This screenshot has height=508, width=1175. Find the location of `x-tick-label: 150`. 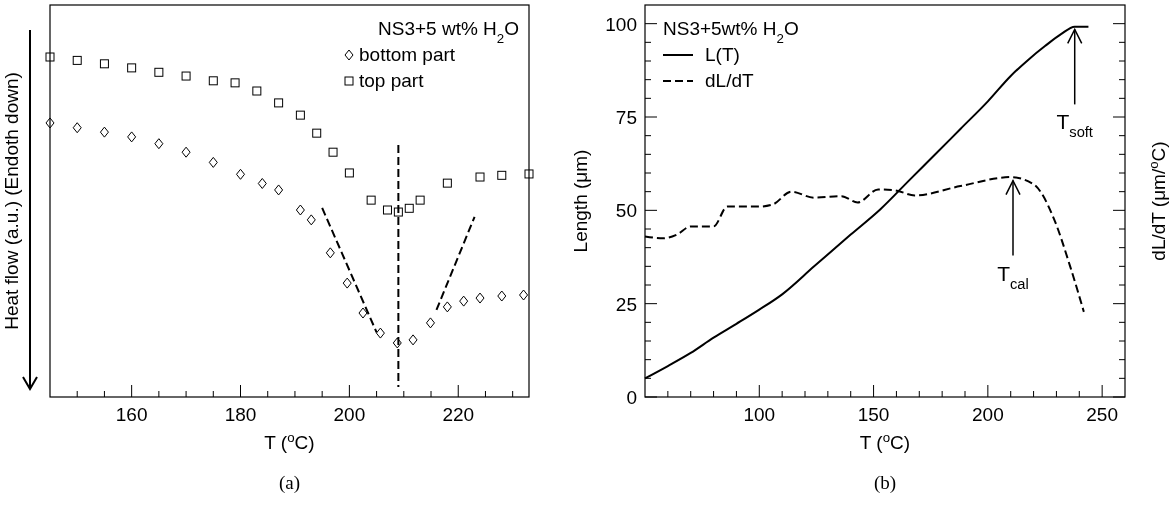

x-tick-label: 150 is located at coordinates (873, 414).